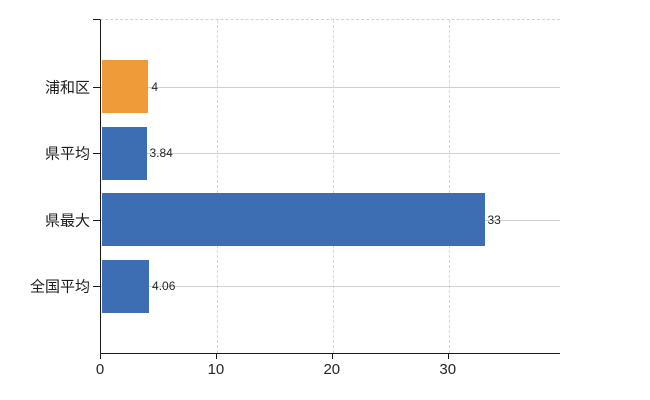  Describe the element at coordinates (67, 154) in the screenshot. I see `category-label: 県平均` at that location.